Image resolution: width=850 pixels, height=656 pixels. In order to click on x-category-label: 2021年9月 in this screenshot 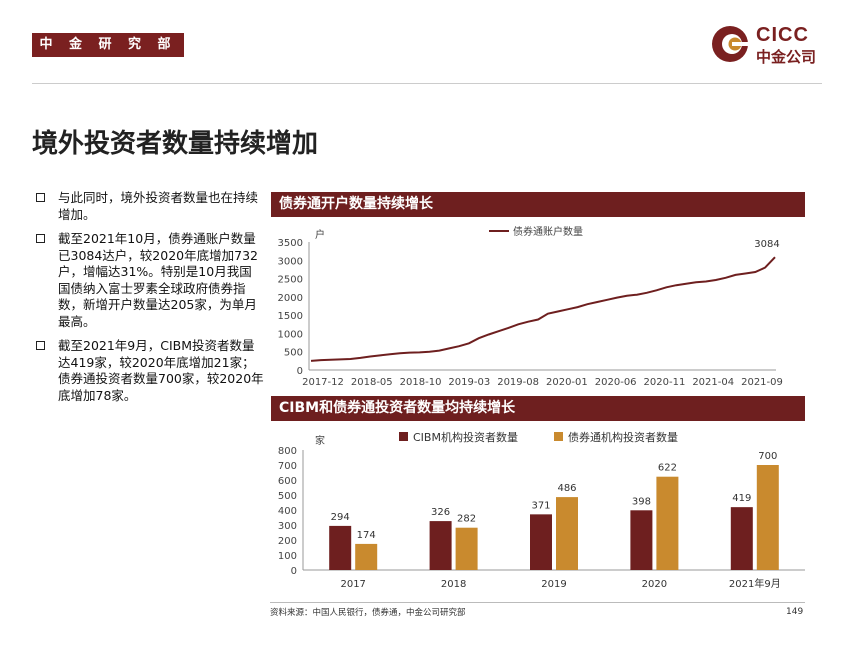, I will do `click(755, 583)`.